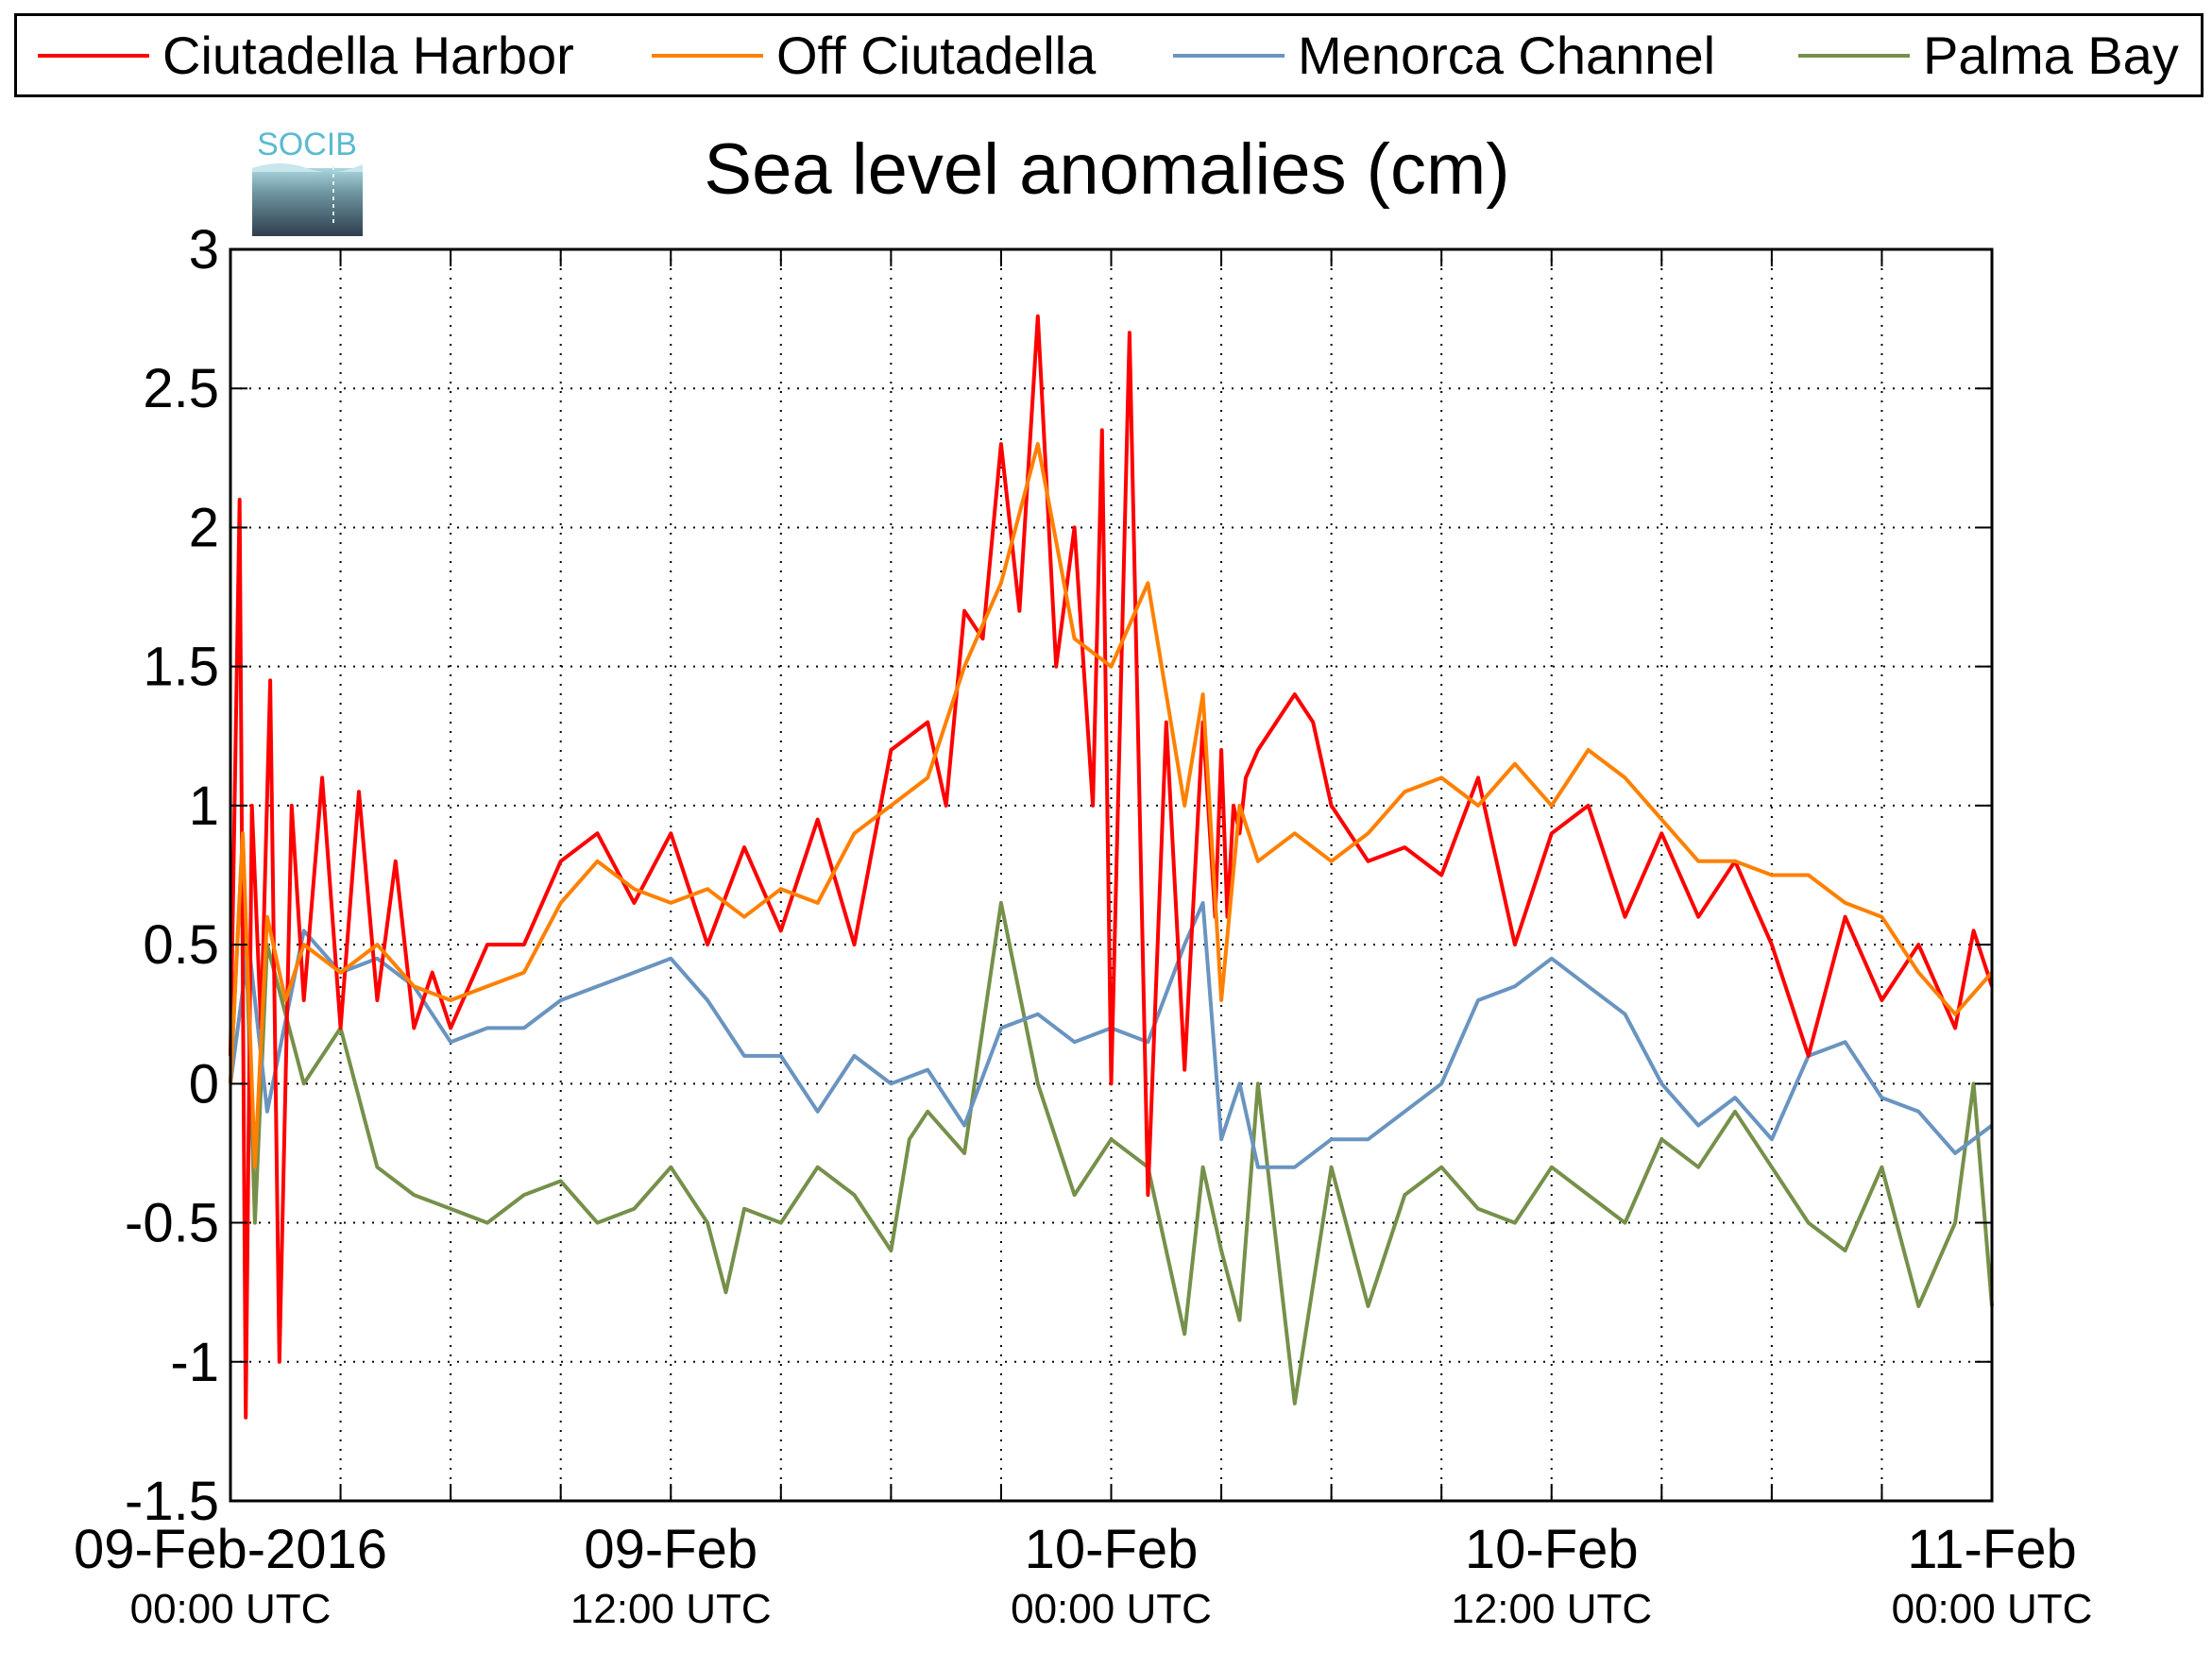  Describe the element at coordinates (181, 945) in the screenshot. I see `y-tick-label: 0.5` at that location.